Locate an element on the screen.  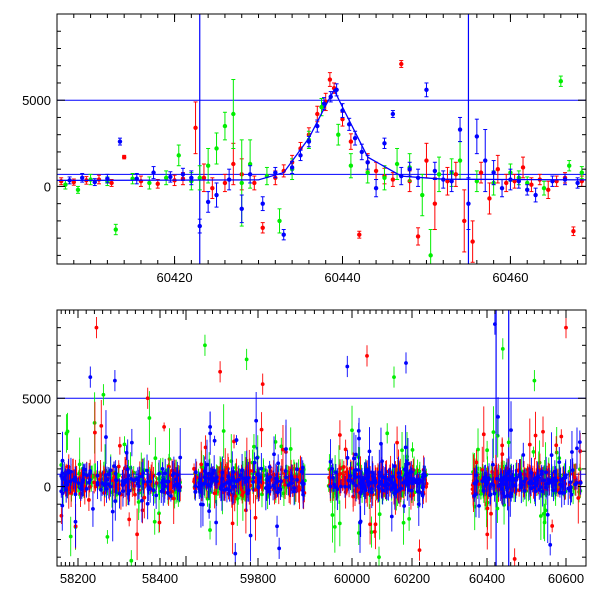
x-tick-label: 60600 is located at coordinates (566, 578).